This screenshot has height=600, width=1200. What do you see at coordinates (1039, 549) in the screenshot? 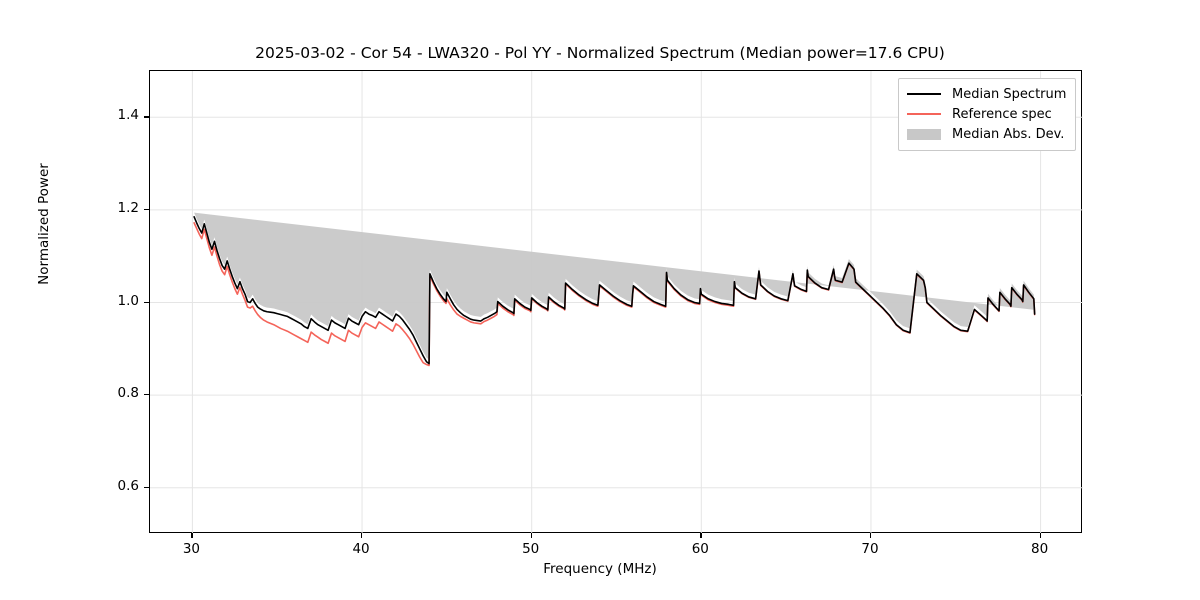
I see `x-tick-label: 80` at bounding box center [1039, 549].